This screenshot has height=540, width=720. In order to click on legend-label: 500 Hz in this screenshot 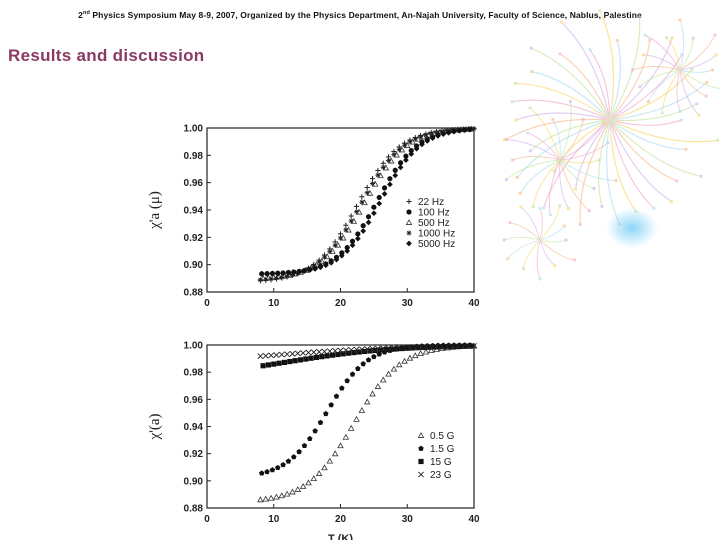, I will do `click(434, 223)`.